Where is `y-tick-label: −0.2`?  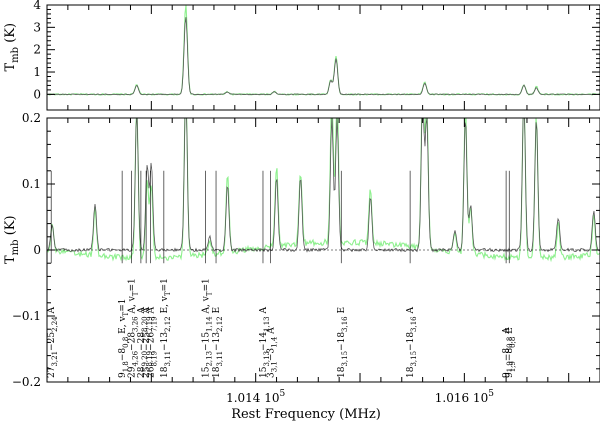
y-tick-label: −0.2 is located at coordinates (26, 382).